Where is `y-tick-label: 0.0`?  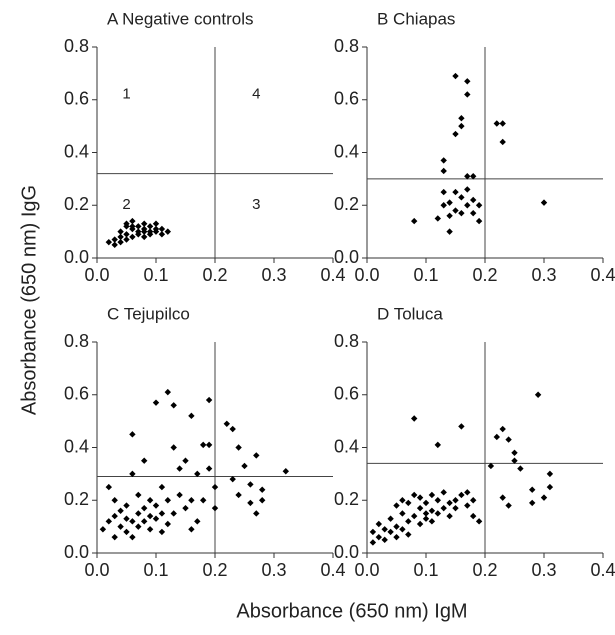
y-tick-label: 0.0 is located at coordinates (76, 552).